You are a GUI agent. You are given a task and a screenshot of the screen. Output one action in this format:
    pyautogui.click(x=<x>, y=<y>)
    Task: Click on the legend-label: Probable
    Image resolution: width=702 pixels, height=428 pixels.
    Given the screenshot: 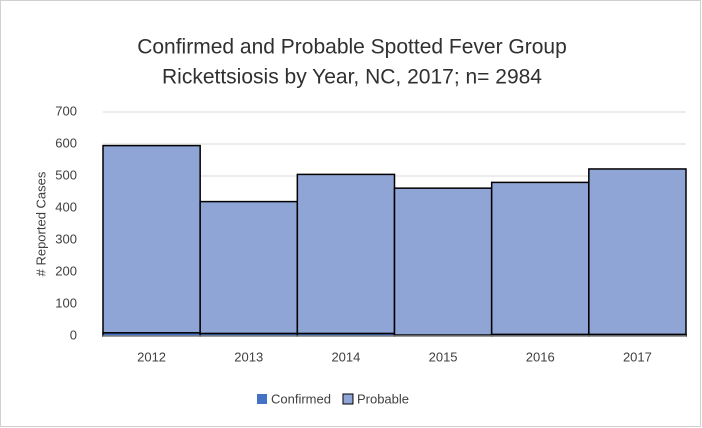 What is the action you would take?
    pyautogui.click(x=383, y=398)
    